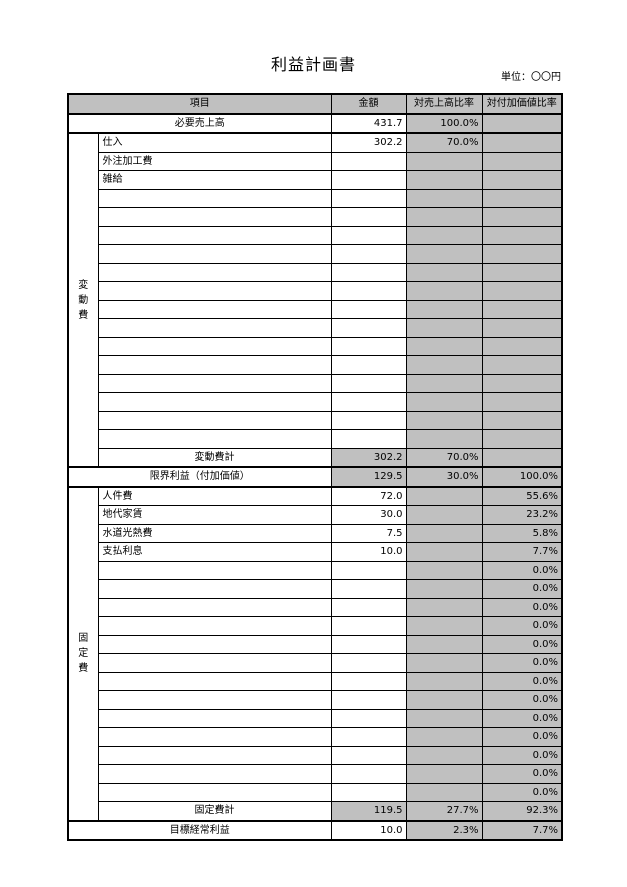 Image resolution: width=627 pixels, height=887 pixels. I want to click on item-label-cell: 外注加工費, so click(214, 161).